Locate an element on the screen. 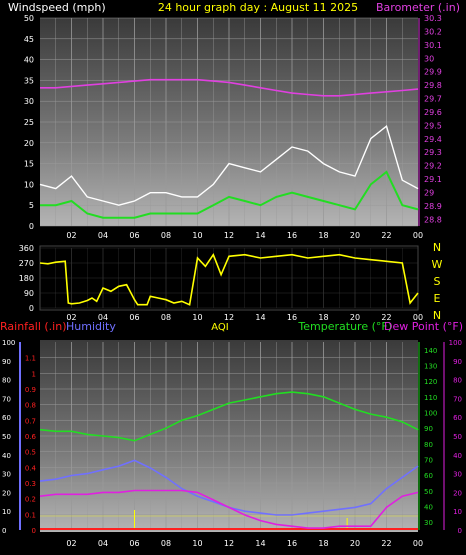 The width and height of the screenshot is (466, 555). humidity-tick-label: 60 is located at coordinates (6, 418).